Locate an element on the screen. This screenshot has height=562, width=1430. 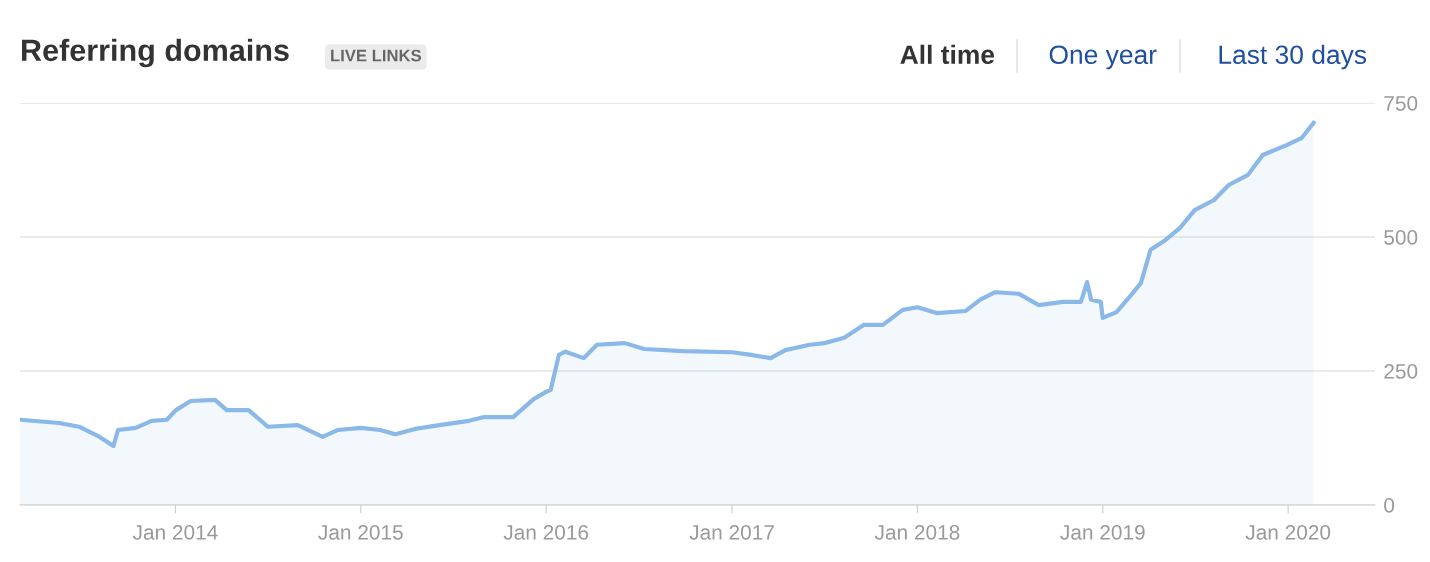
x-tick-label: Jan 2019 is located at coordinates (1102, 532).